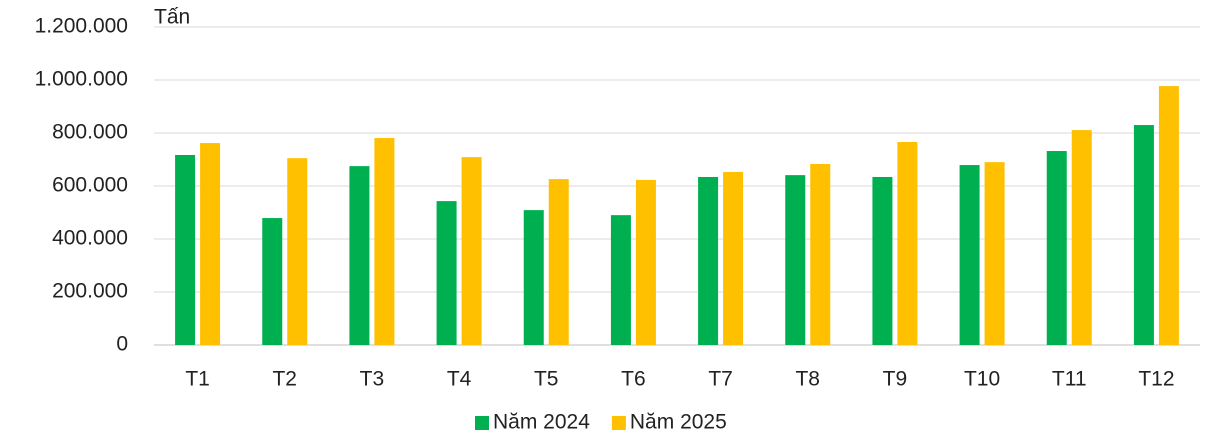 The height and width of the screenshot is (438, 1208). I want to click on x-tick-label: T7, so click(720, 379).